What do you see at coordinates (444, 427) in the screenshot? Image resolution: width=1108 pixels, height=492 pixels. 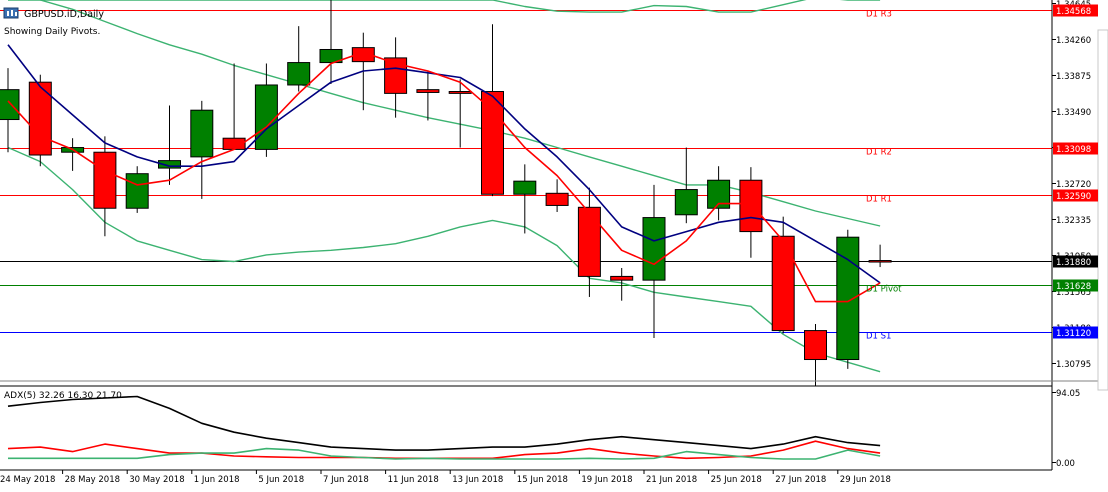 I see `adx-lines` at bounding box center [444, 427].